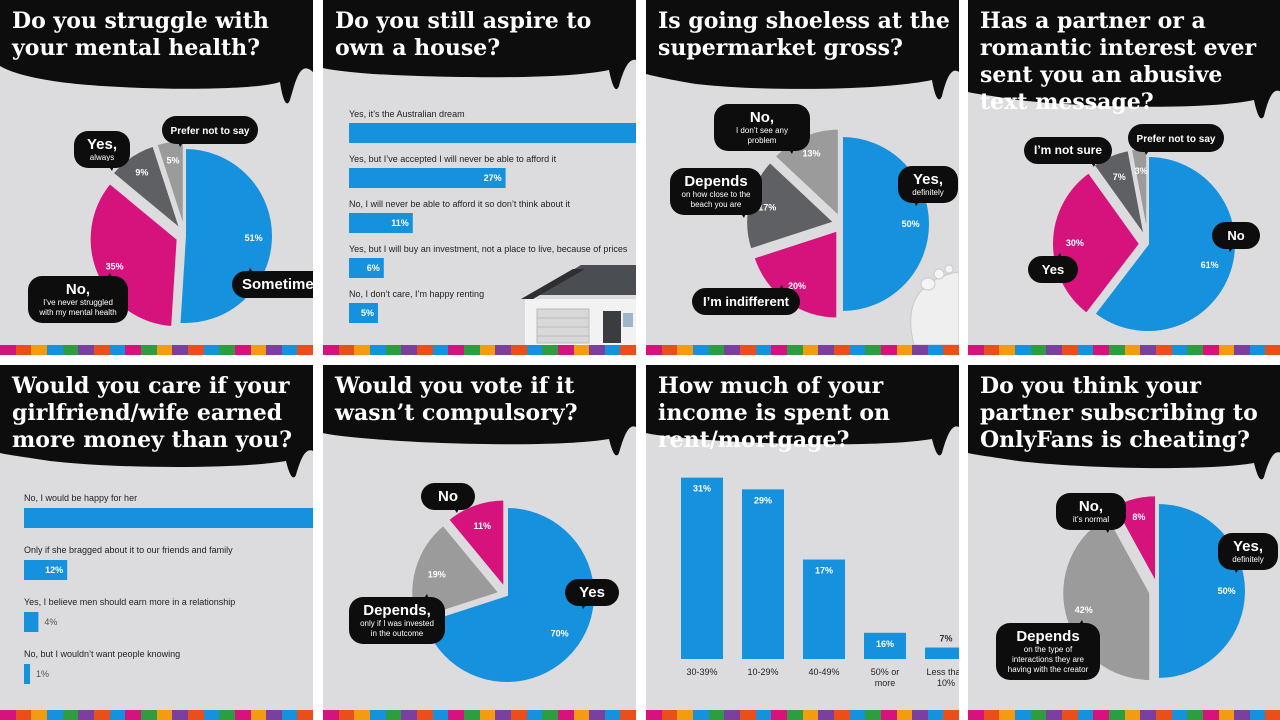 Image resolution: width=1280 pixels, height=720 pixels. I want to click on pie-slice-label: 13%, so click(812, 154).